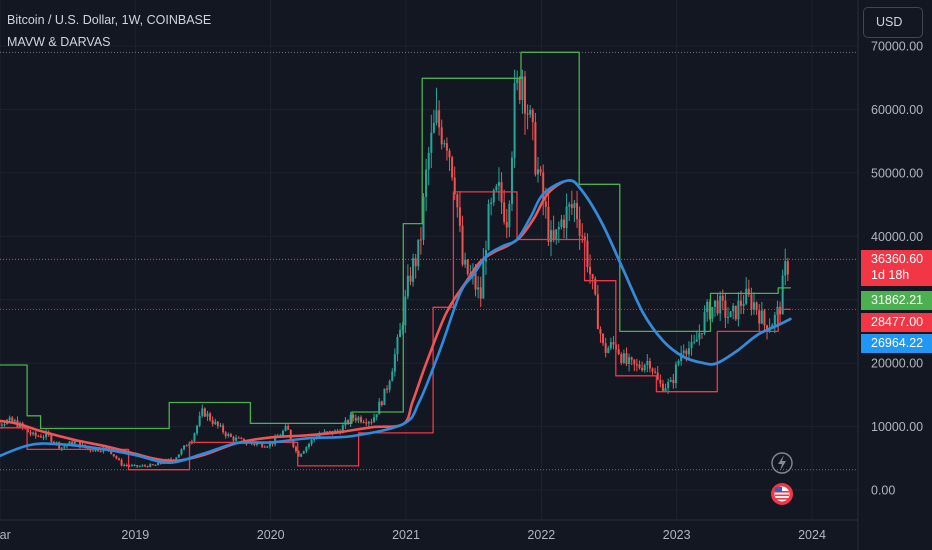 This screenshot has width=932, height=550. I want to click on y-tick-label: 20000.00, so click(897, 364).